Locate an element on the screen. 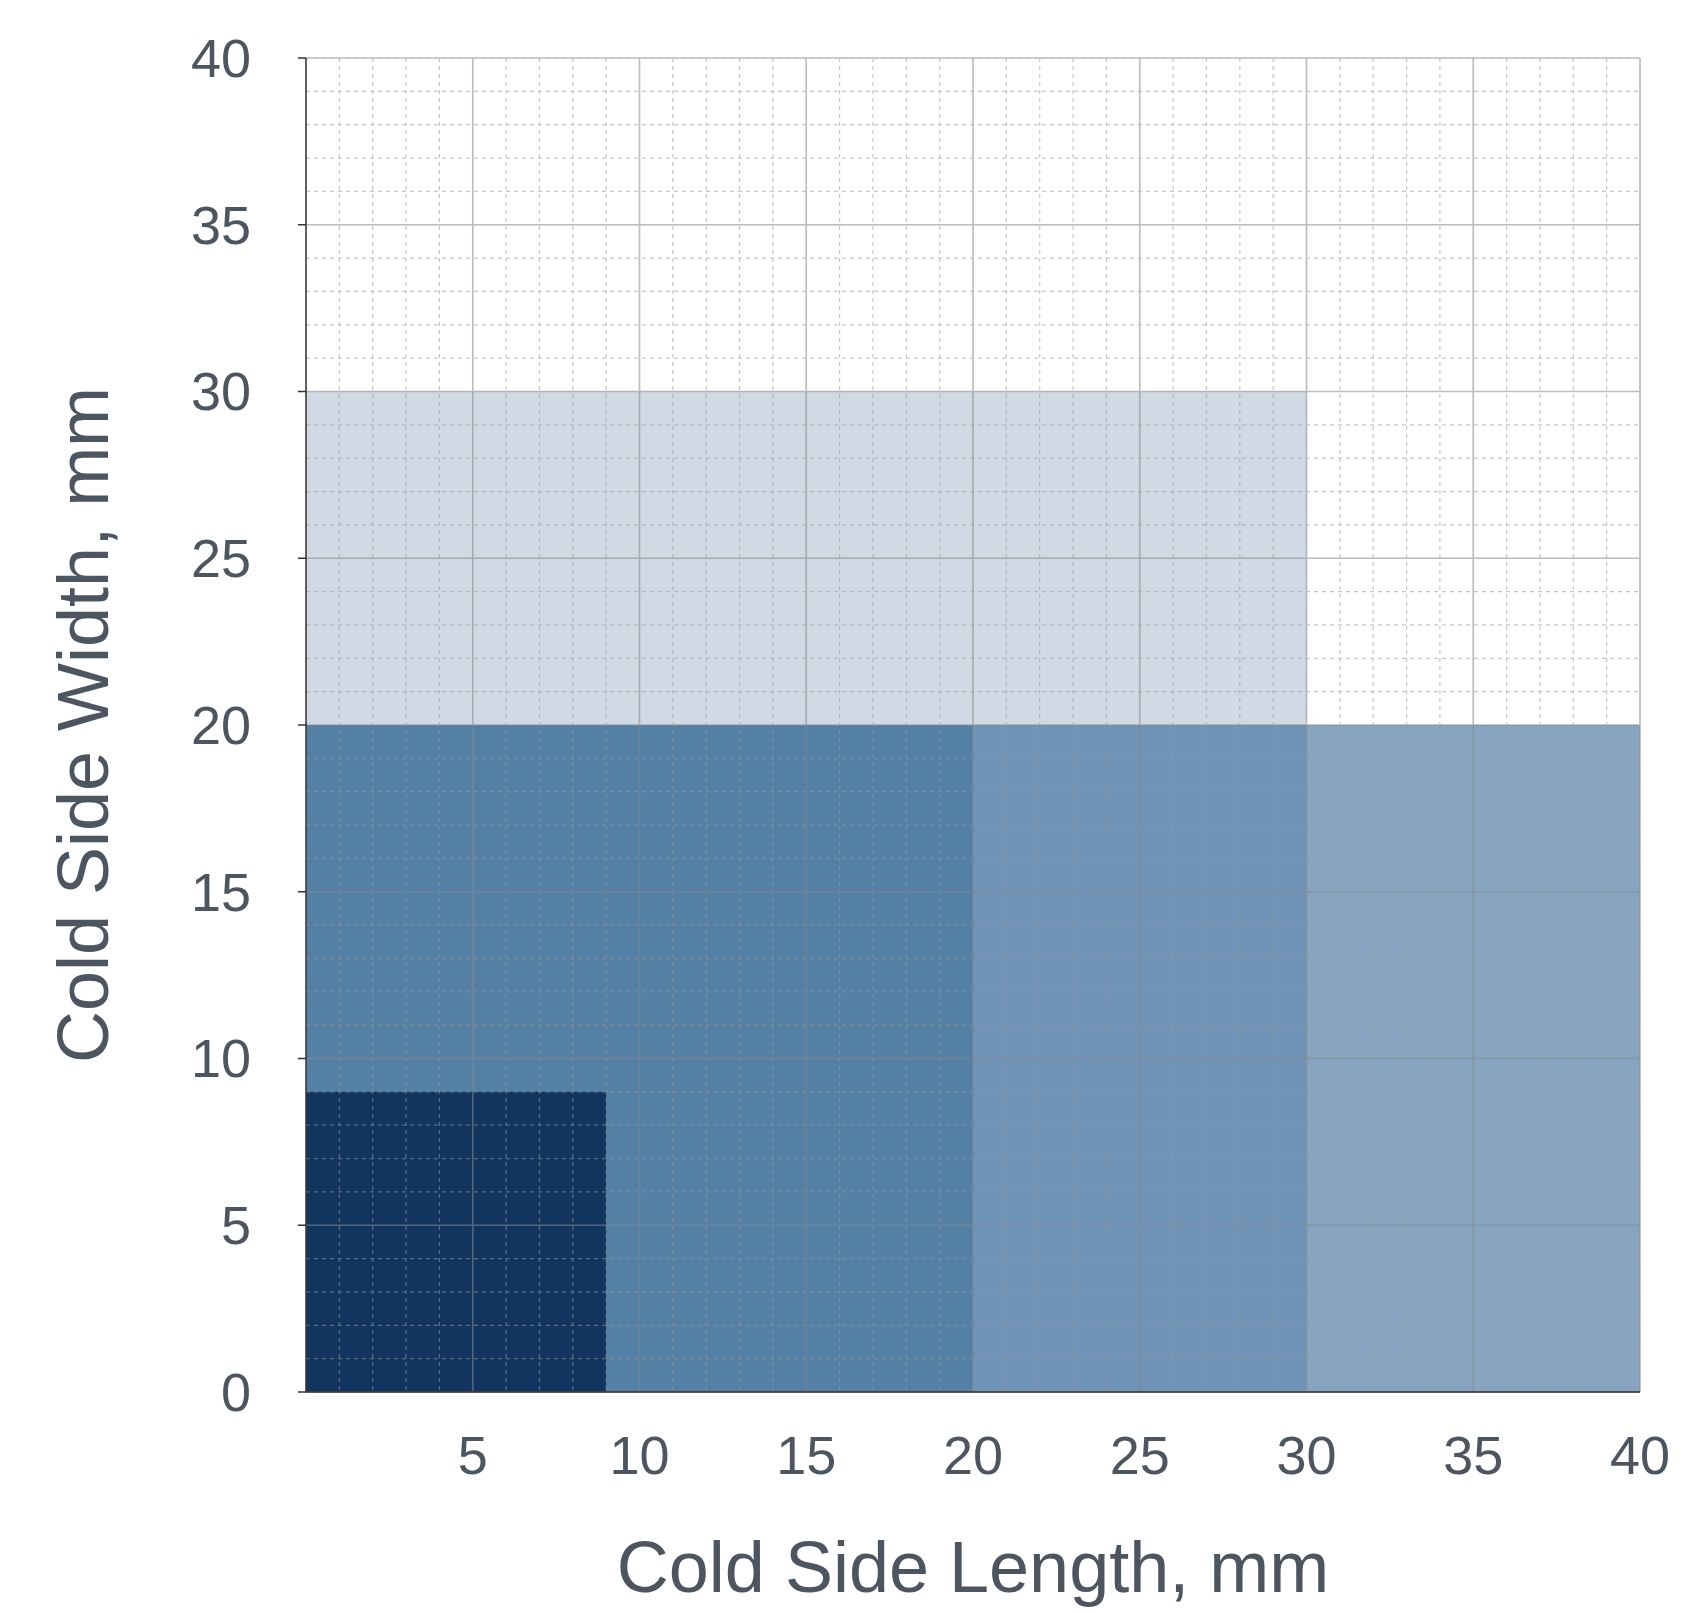 The image size is (1681, 1614). y-tick-label: 10 is located at coordinates (220, 1058).